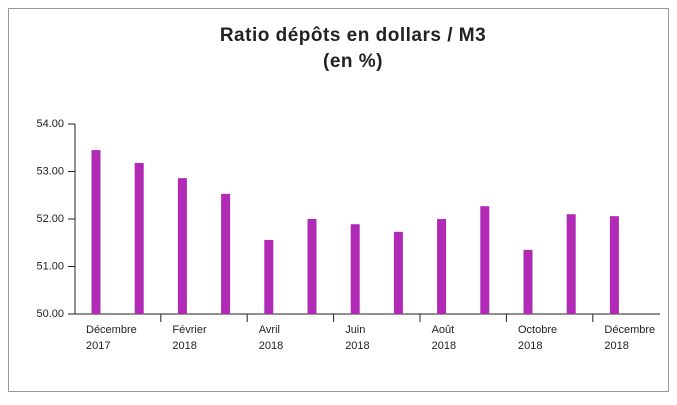  Describe the element at coordinates (189, 338) in the screenshot. I see `x-tick-label: Février 2018` at that location.